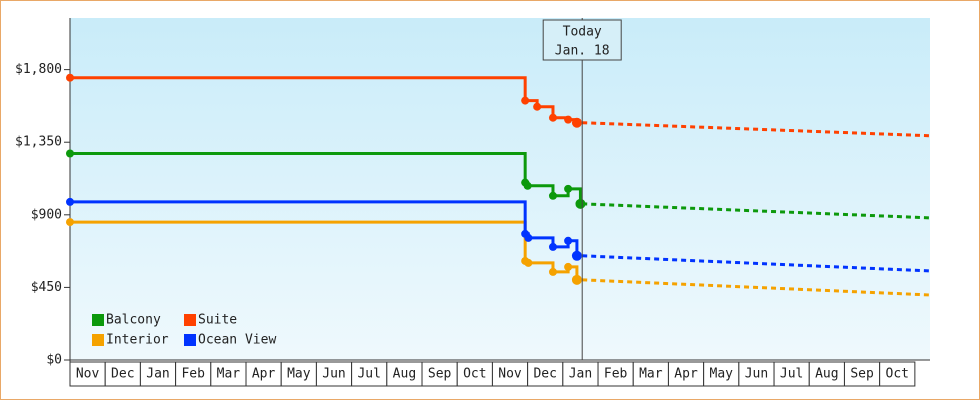 The image size is (980, 404). What do you see at coordinates (237, 340) in the screenshot?
I see `legend-label: Ocean View` at bounding box center [237, 340].